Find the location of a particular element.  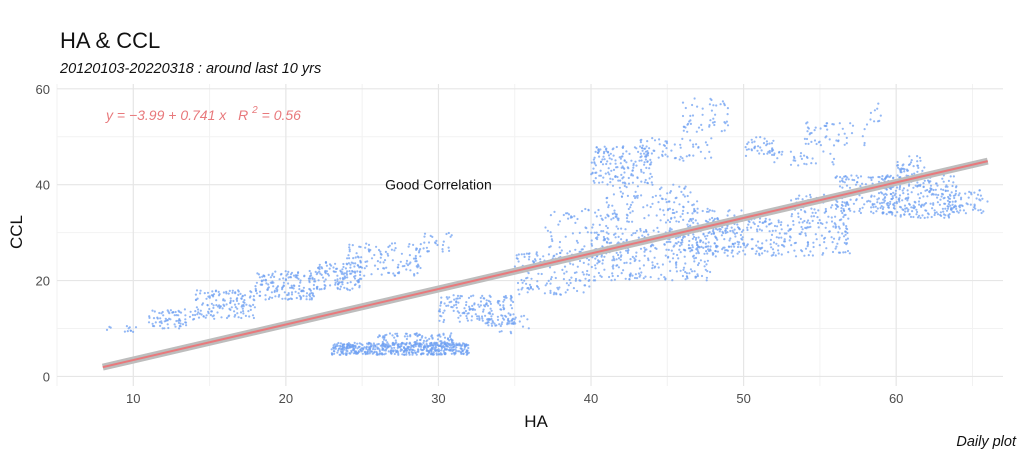

annotation-good-correlation: Good Correlation is located at coordinates (438, 185).